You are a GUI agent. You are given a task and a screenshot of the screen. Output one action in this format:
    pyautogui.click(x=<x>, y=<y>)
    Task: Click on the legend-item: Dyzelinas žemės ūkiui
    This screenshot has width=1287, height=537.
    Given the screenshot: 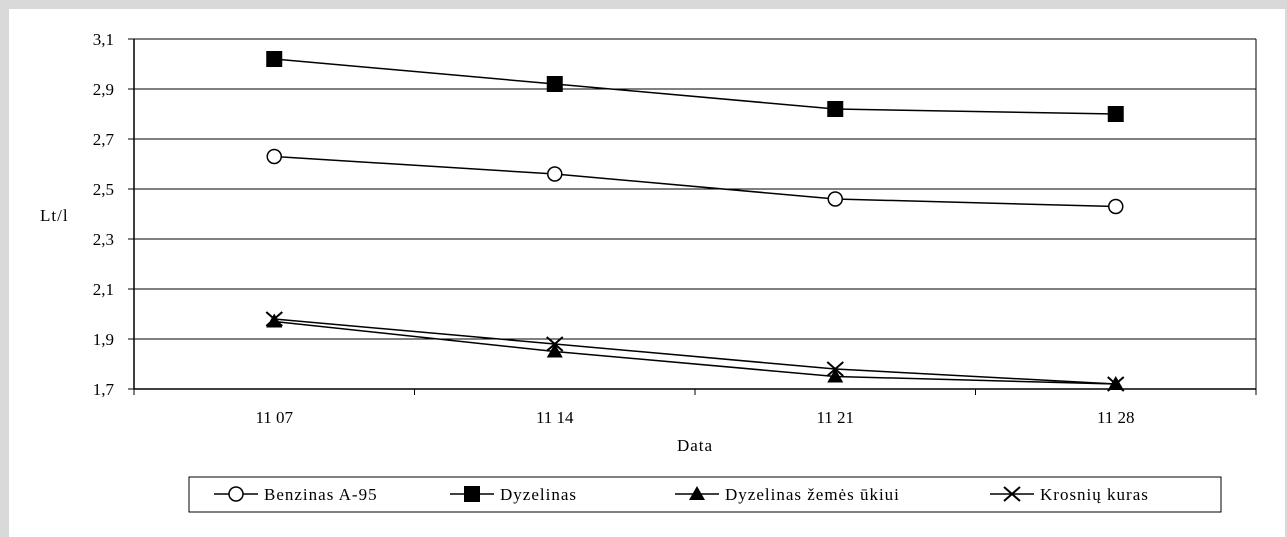 What is the action you would take?
    pyautogui.click(x=787, y=494)
    